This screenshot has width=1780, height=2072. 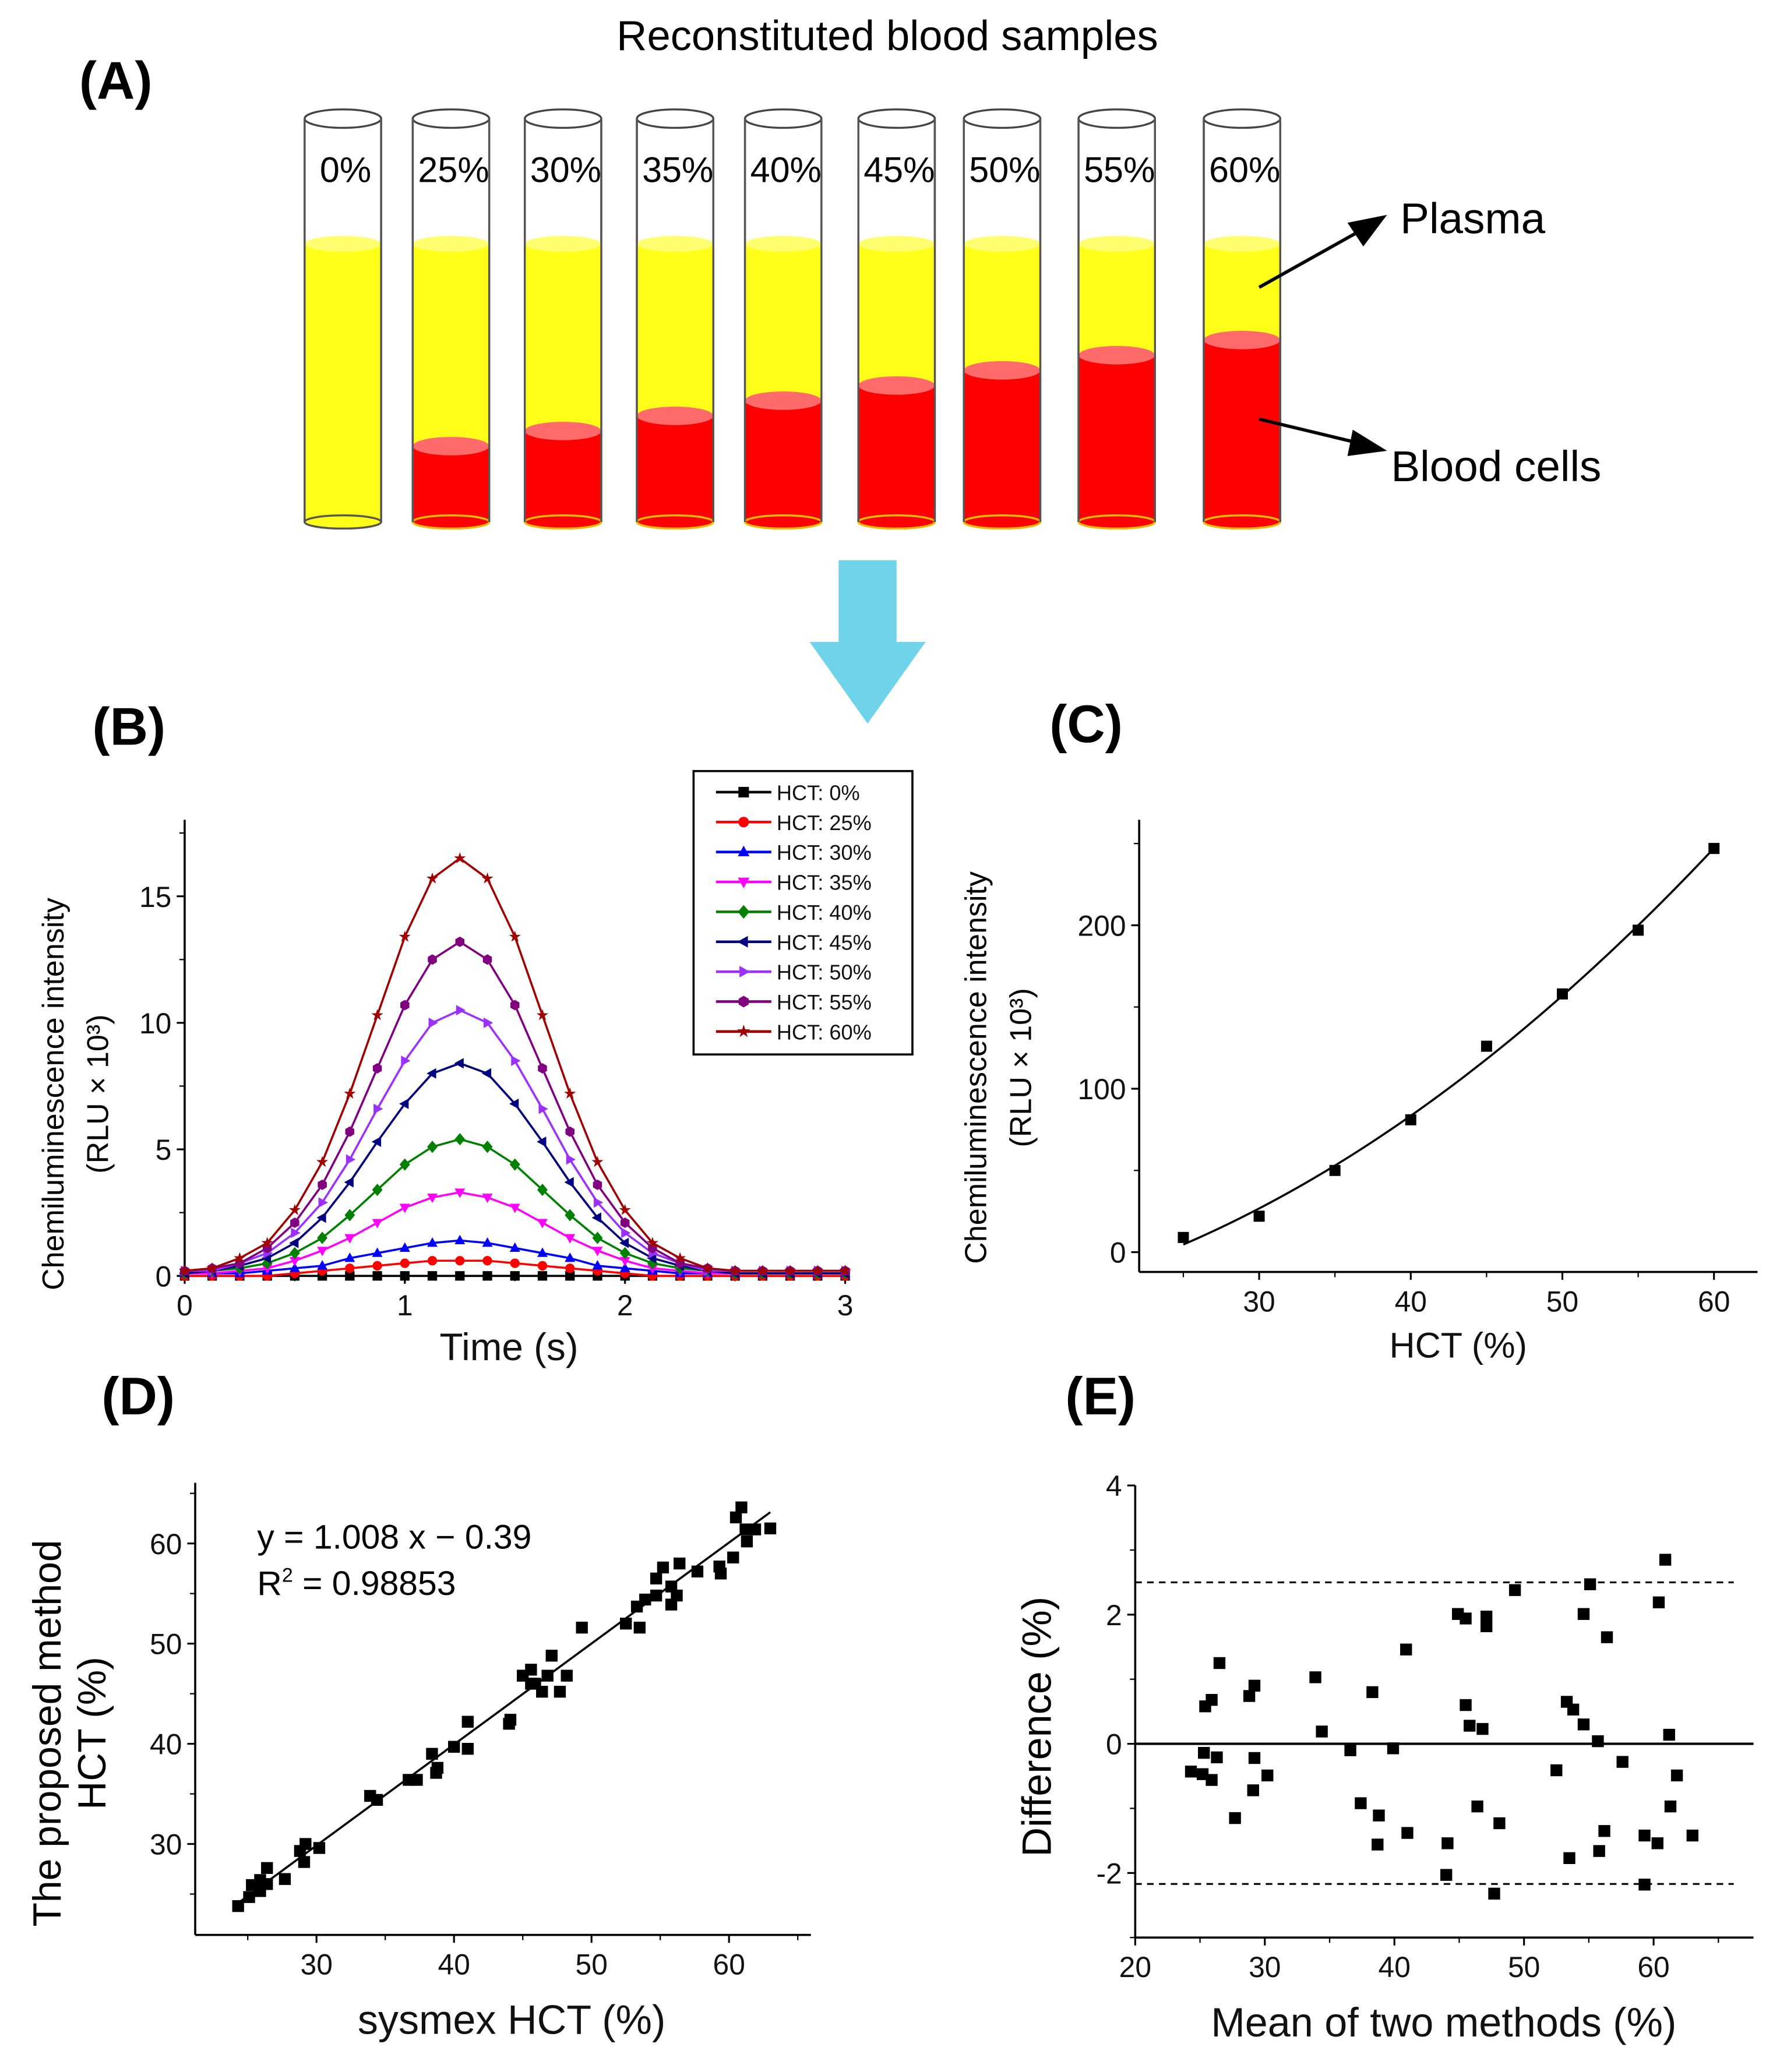 What do you see at coordinates (1244, 169) in the screenshot?
I see `tube-label: 60%` at bounding box center [1244, 169].